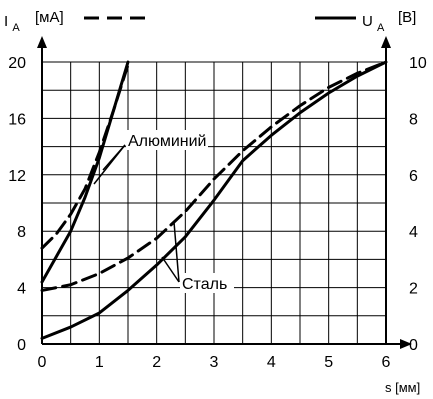  I want to click on aluminum-label: Алюминий, so click(167, 141).